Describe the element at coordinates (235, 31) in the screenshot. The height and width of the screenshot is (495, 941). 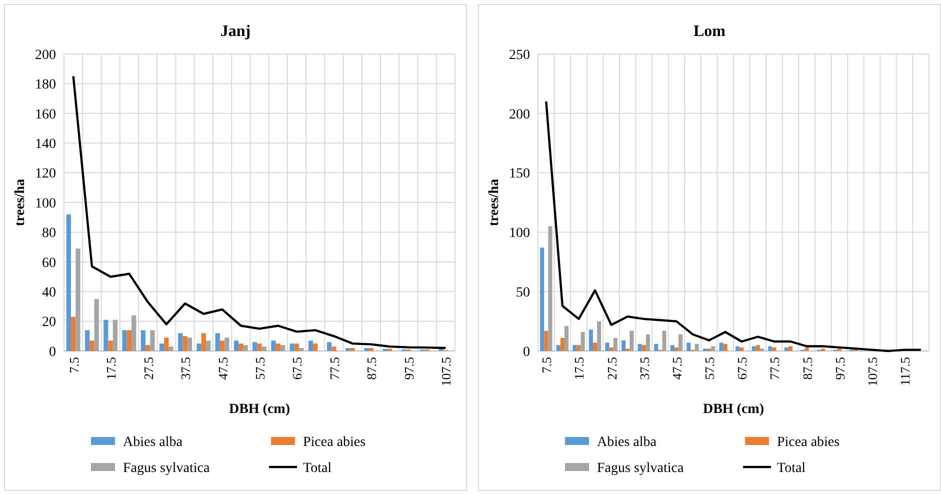
I see `chart-title: Janj` at that location.